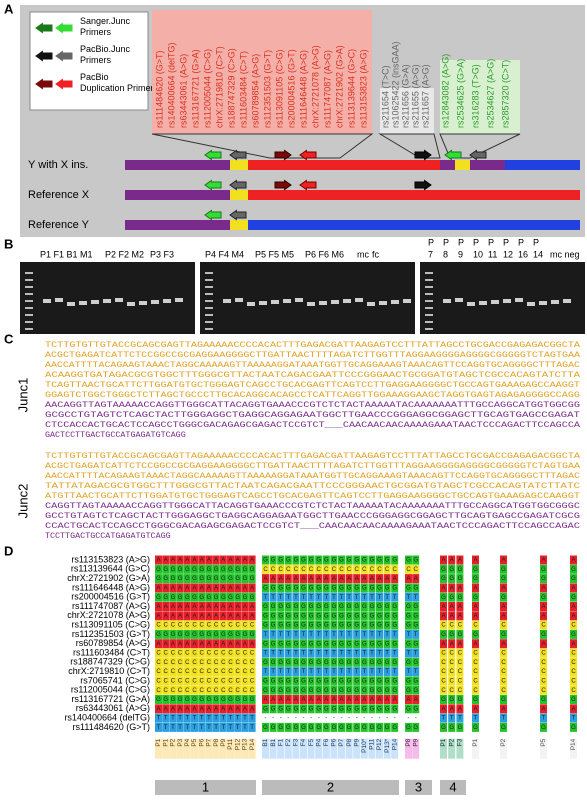 This screenshot has width=587, height=805. Describe the element at coordinates (230, 743) in the screenshot. I see `column-label: P11` at that location.